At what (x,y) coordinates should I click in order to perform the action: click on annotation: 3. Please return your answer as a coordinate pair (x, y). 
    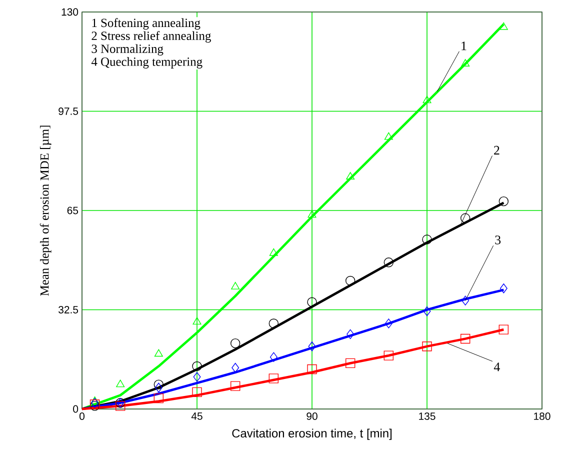
    Looking at the image, I should click on (498, 240).